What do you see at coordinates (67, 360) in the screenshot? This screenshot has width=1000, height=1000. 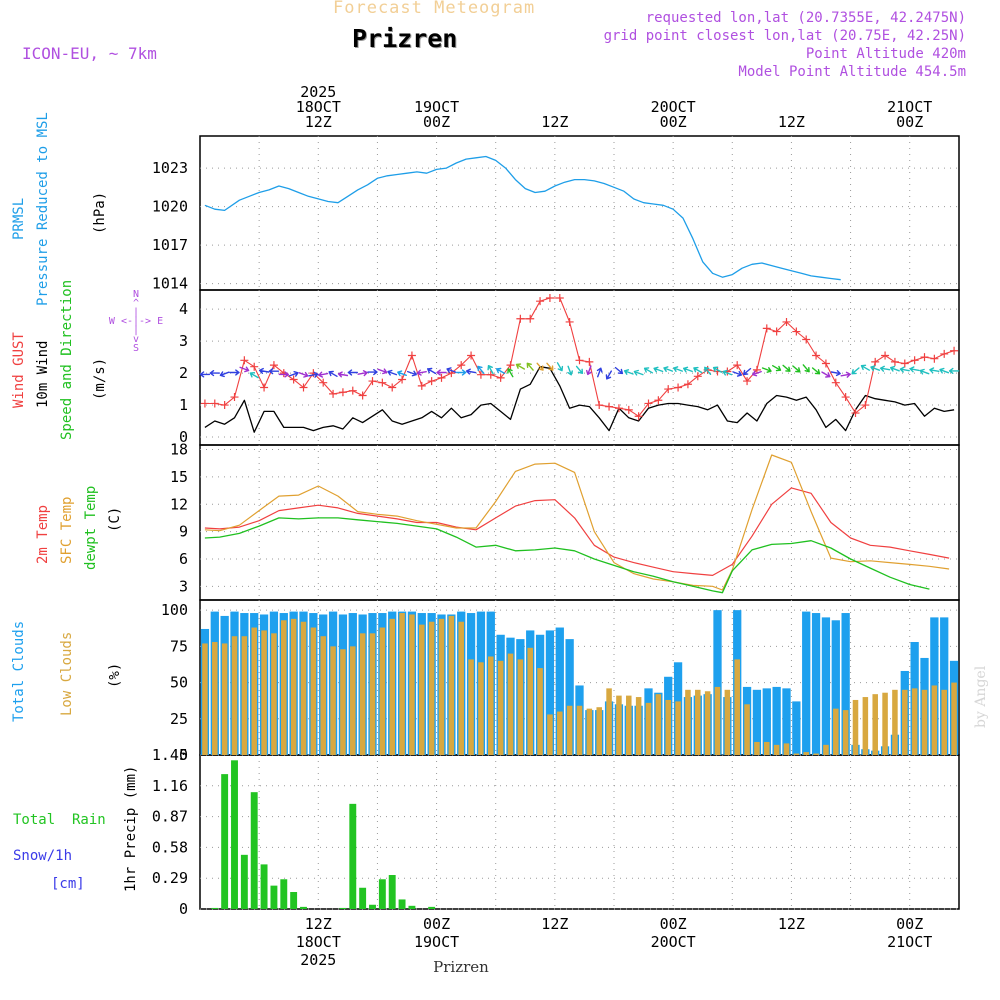 I see `wind-label-direction: Speed and Direction` at bounding box center [67, 360].